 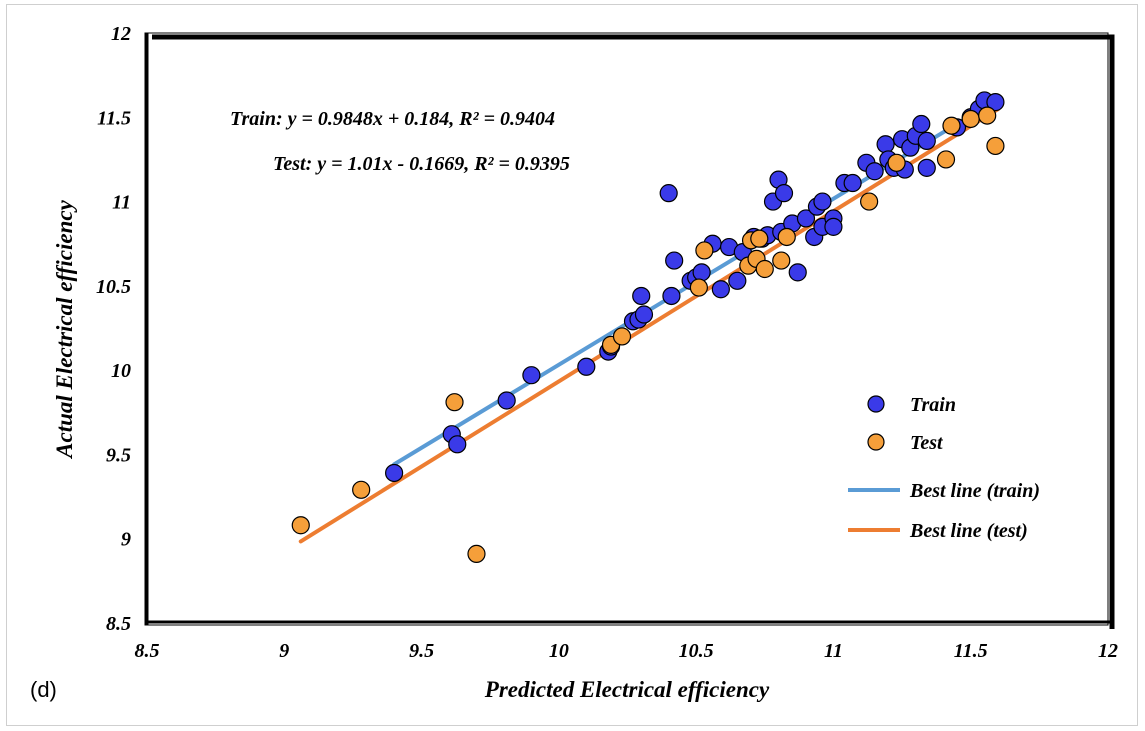 What do you see at coordinates (974, 491) in the screenshot?
I see `legend-train-line-label: Best line (train)` at bounding box center [974, 491].